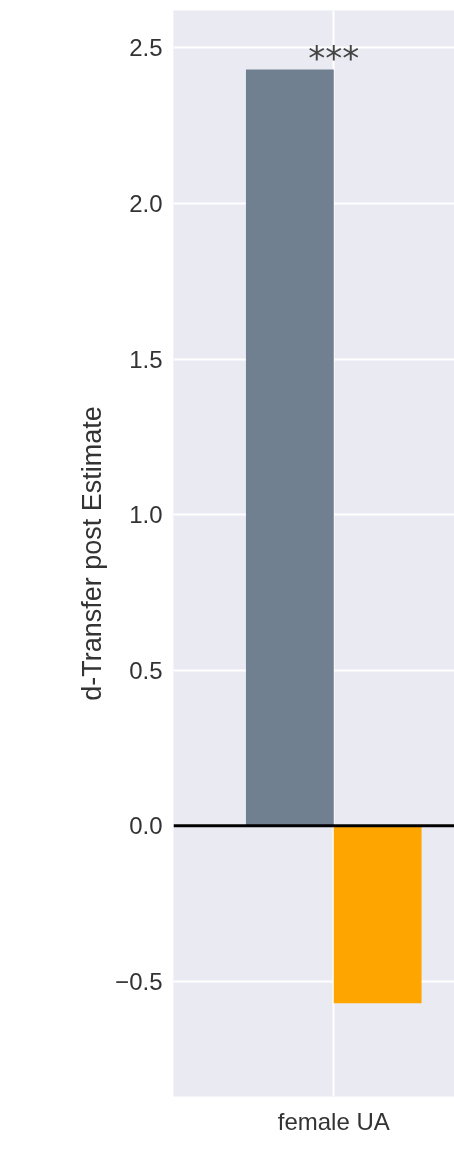 The height and width of the screenshot is (1166, 454). I want to click on y-tick-label: 2.5, so click(146, 48).